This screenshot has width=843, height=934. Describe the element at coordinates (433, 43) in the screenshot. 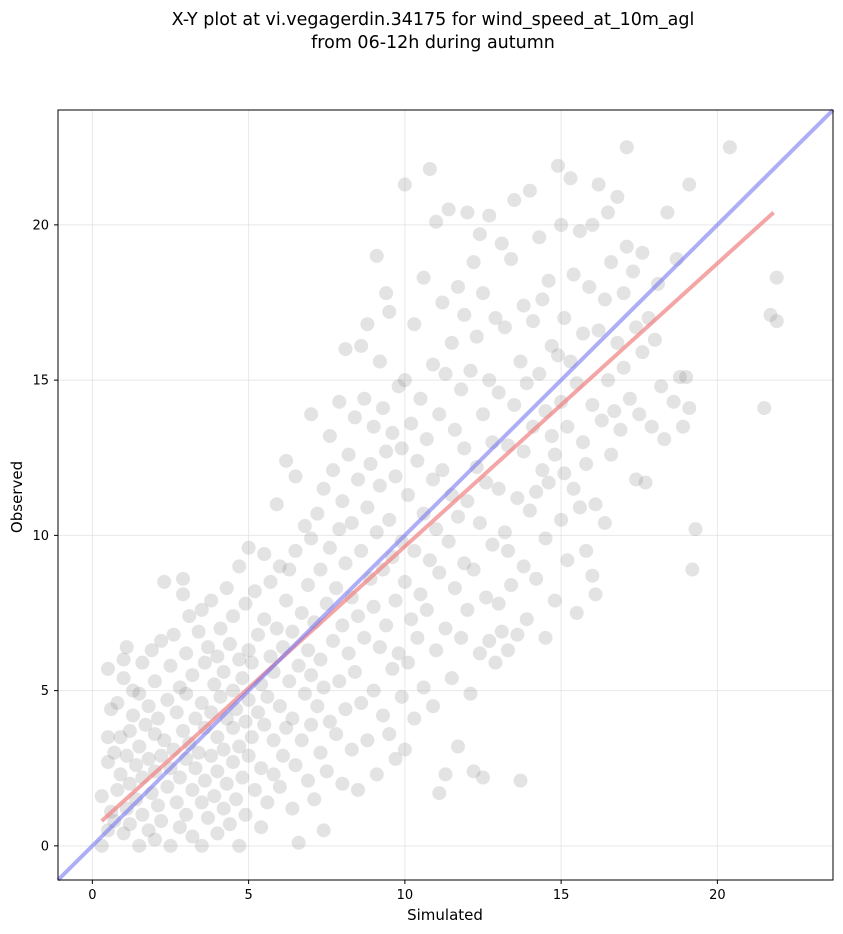

I see `chart-title-line-2: from 06-12h during autumn` at that location.